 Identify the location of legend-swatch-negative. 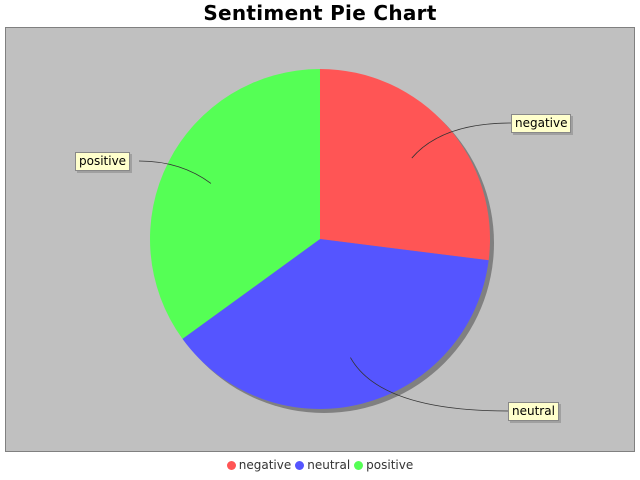
(231, 465).